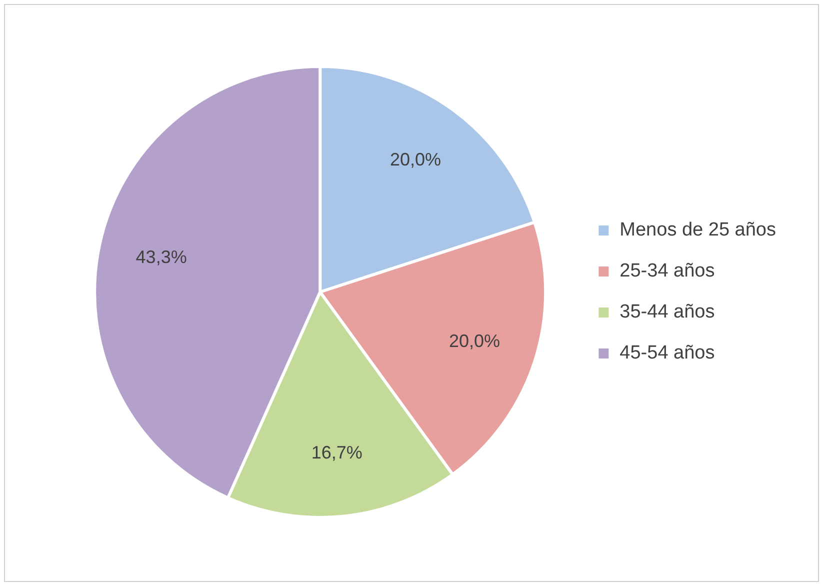  What do you see at coordinates (698, 230) in the screenshot?
I see `legend-label: Menos de 25 años` at bounding box center [698, 230].